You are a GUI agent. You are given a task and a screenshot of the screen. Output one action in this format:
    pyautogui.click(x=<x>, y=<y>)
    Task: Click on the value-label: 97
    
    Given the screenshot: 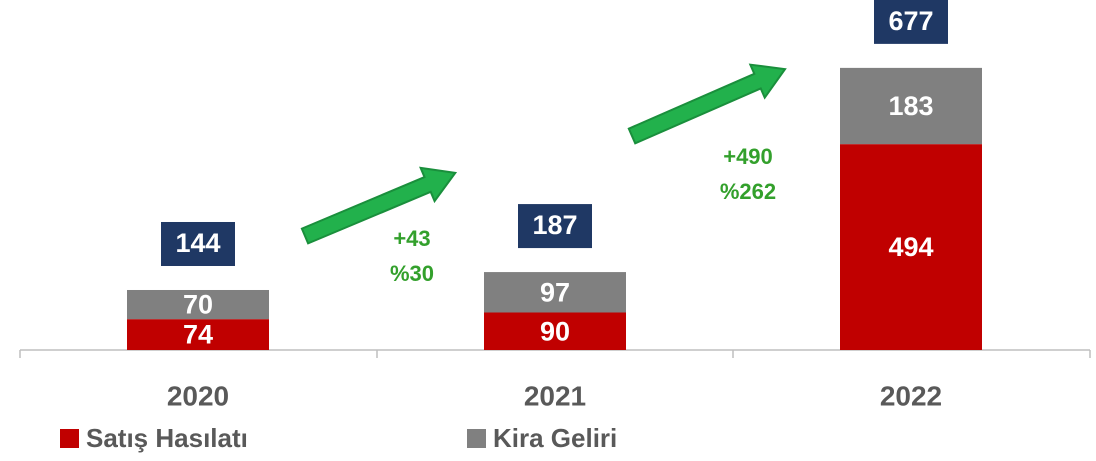 What is the action you would take?
    pyautogui.click(x=555, y=292)
    